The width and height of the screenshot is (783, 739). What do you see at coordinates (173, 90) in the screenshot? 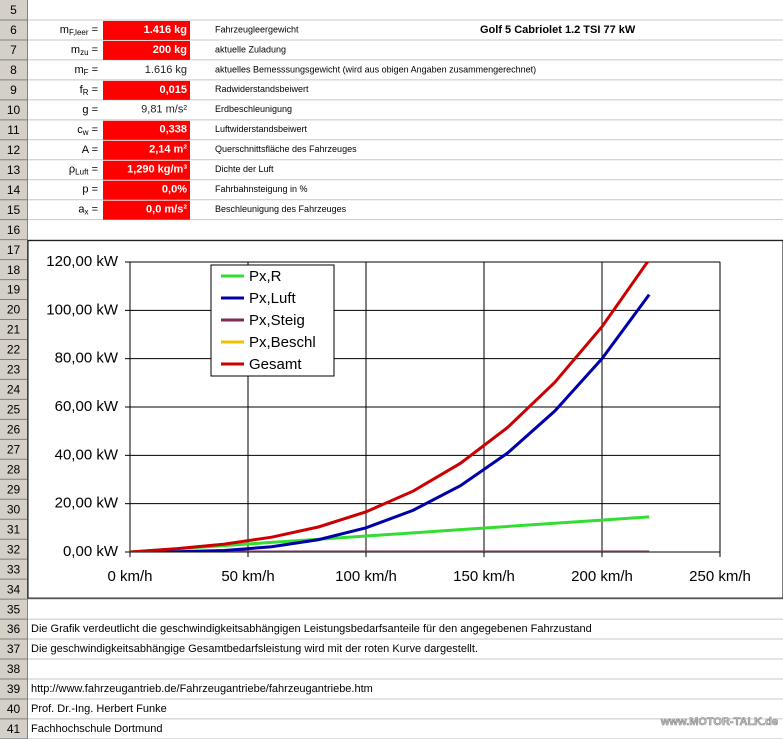
I see `param-value: 0,015` at bounding box center [173, 90].